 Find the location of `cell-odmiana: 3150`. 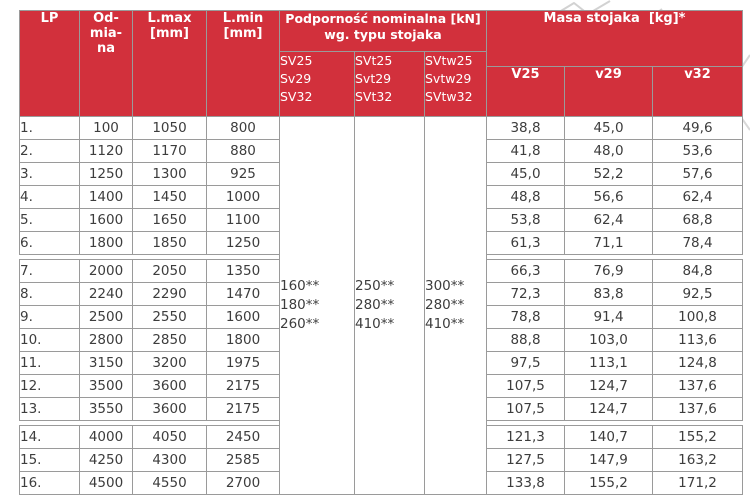

cell-odmiana: 3150 is located at coordinates (106, 363).